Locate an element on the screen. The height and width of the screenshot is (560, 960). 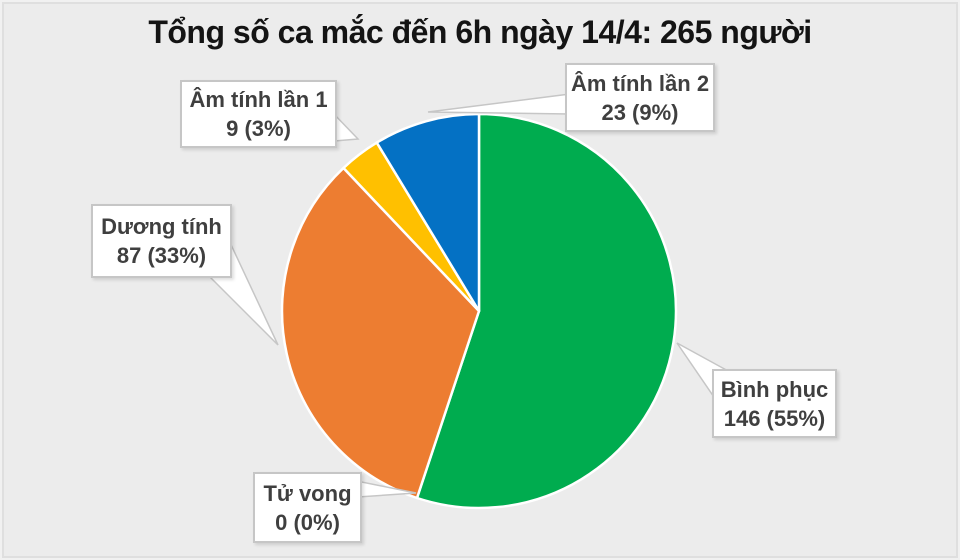
slice-label: Âm tính lần 2 is located at coordinates (640, 83).